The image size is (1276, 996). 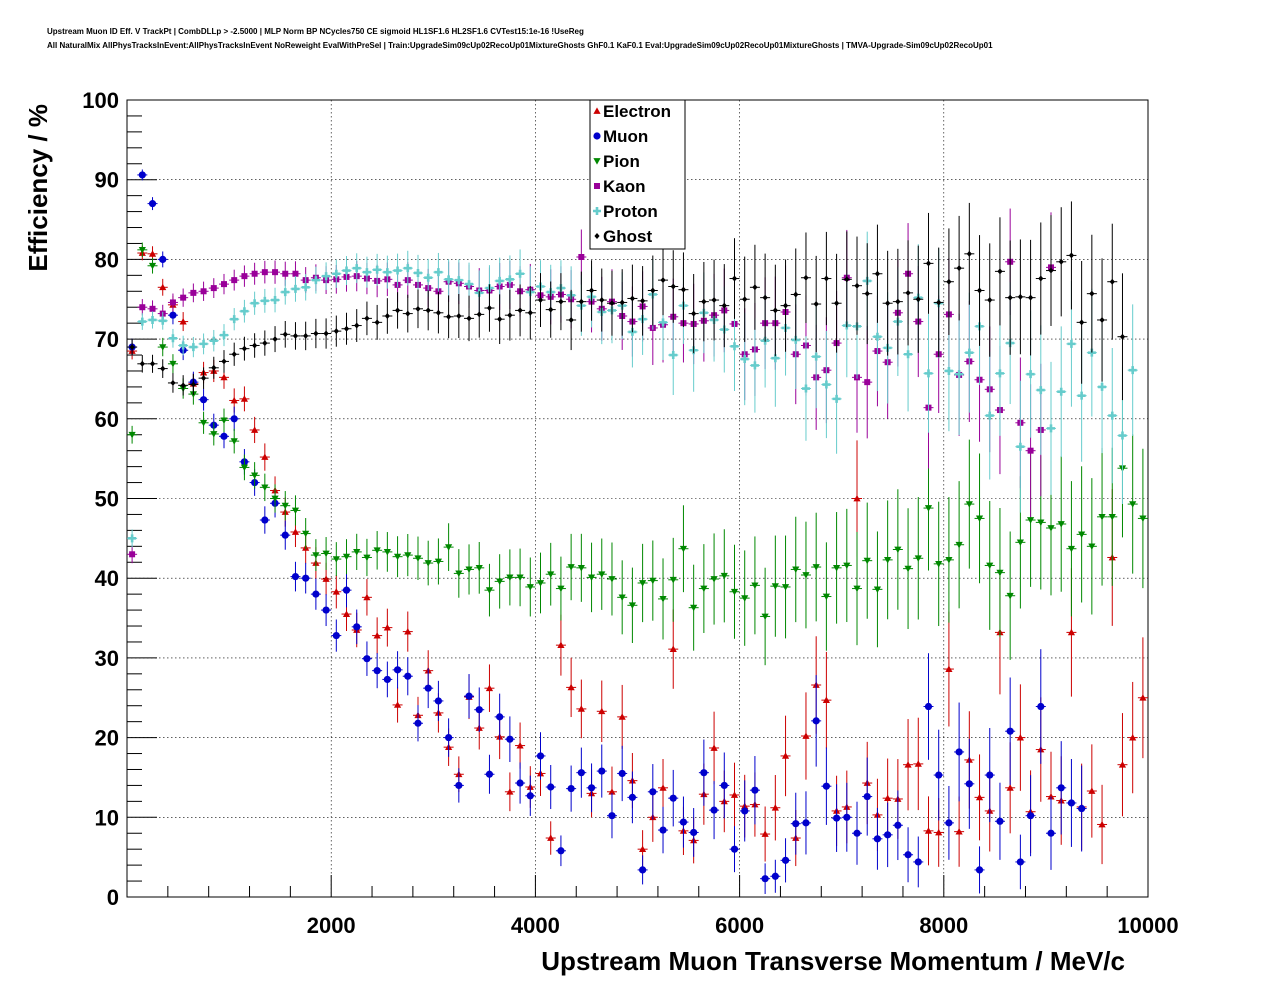 I want to click on legend-label-muon: Muon, so click(x=625, y=136).